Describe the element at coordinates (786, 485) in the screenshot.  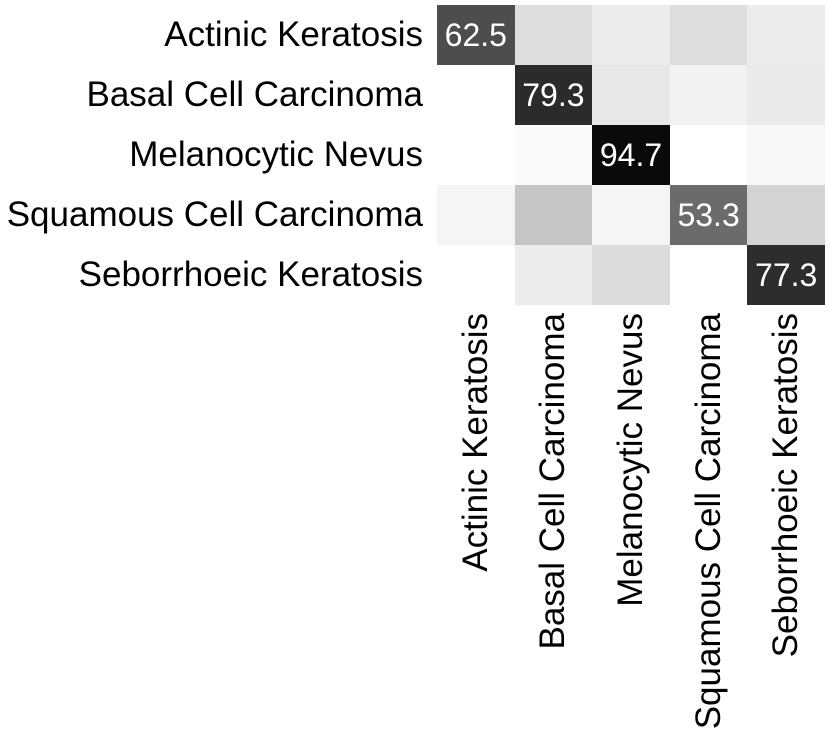
I see `x-tick-label: Seborrhoeic Keratosis` at that location.